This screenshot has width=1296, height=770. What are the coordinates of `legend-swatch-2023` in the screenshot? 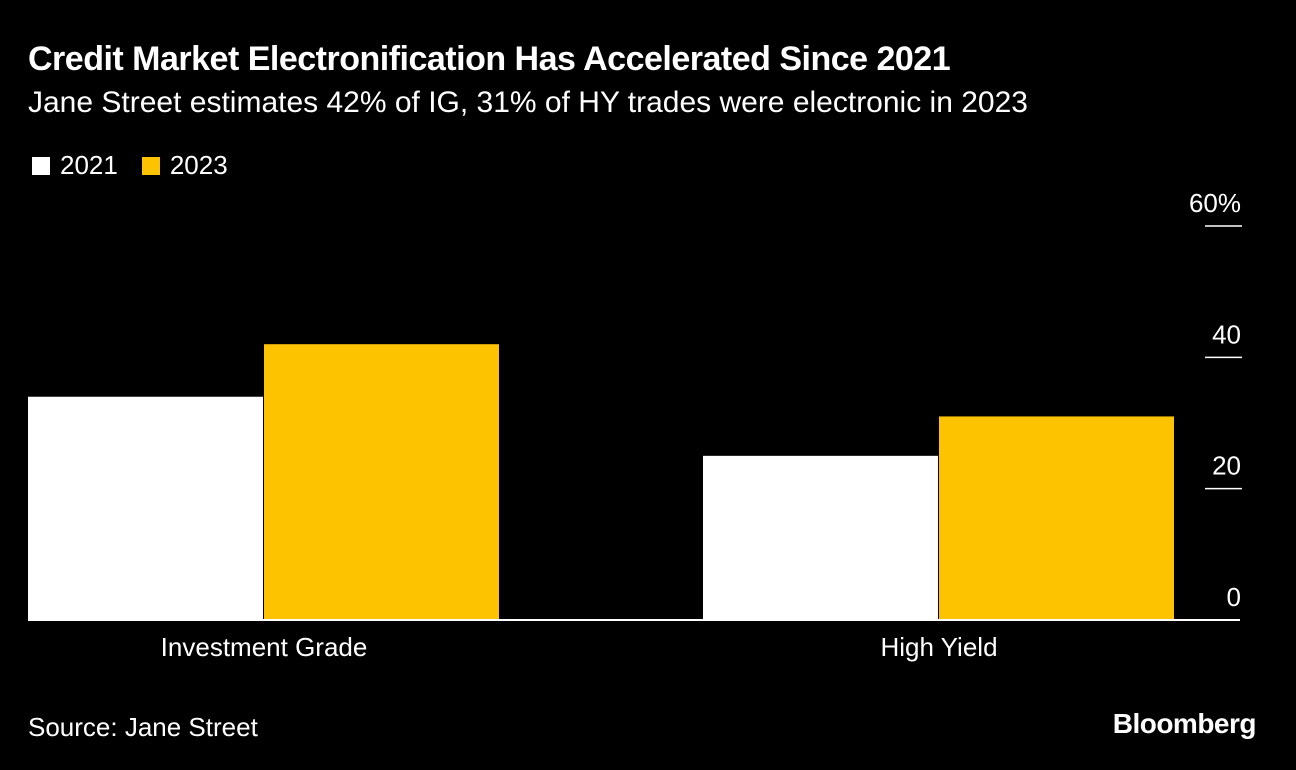 It's located at (150, 165).